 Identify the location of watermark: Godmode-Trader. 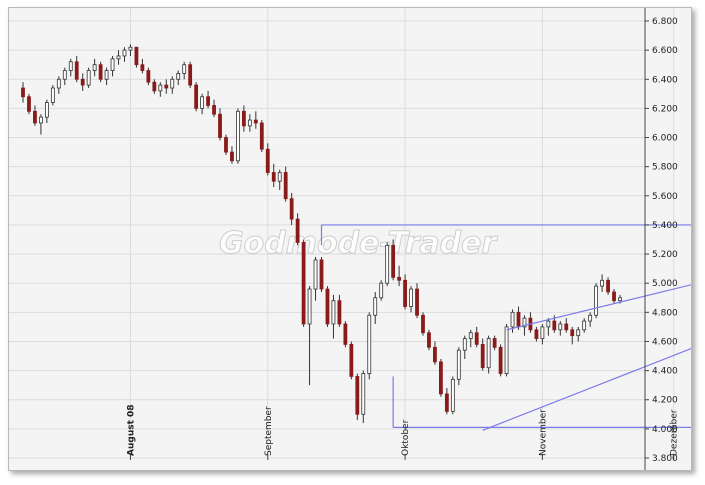
(358, 243).